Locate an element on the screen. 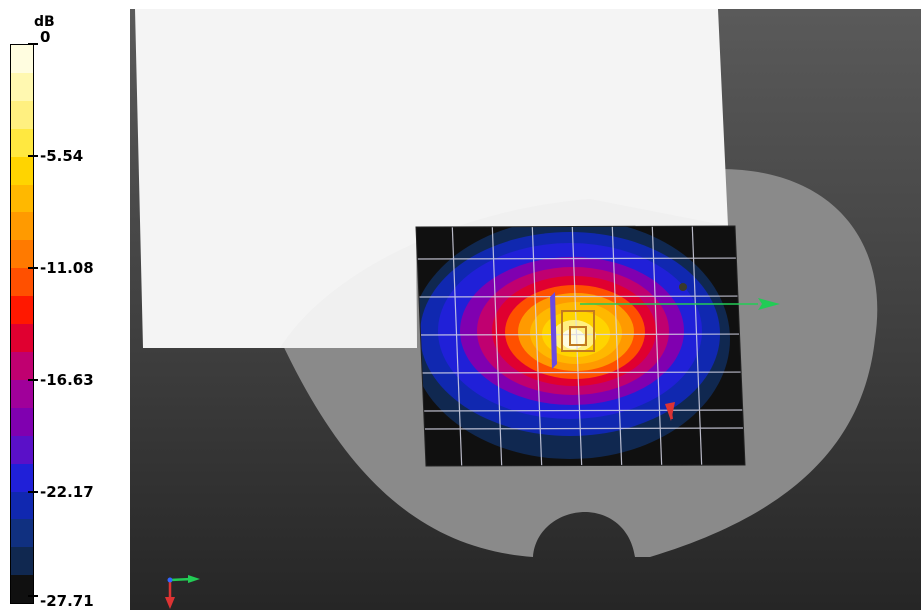  plane-shading is located at coordinates (504, 273).